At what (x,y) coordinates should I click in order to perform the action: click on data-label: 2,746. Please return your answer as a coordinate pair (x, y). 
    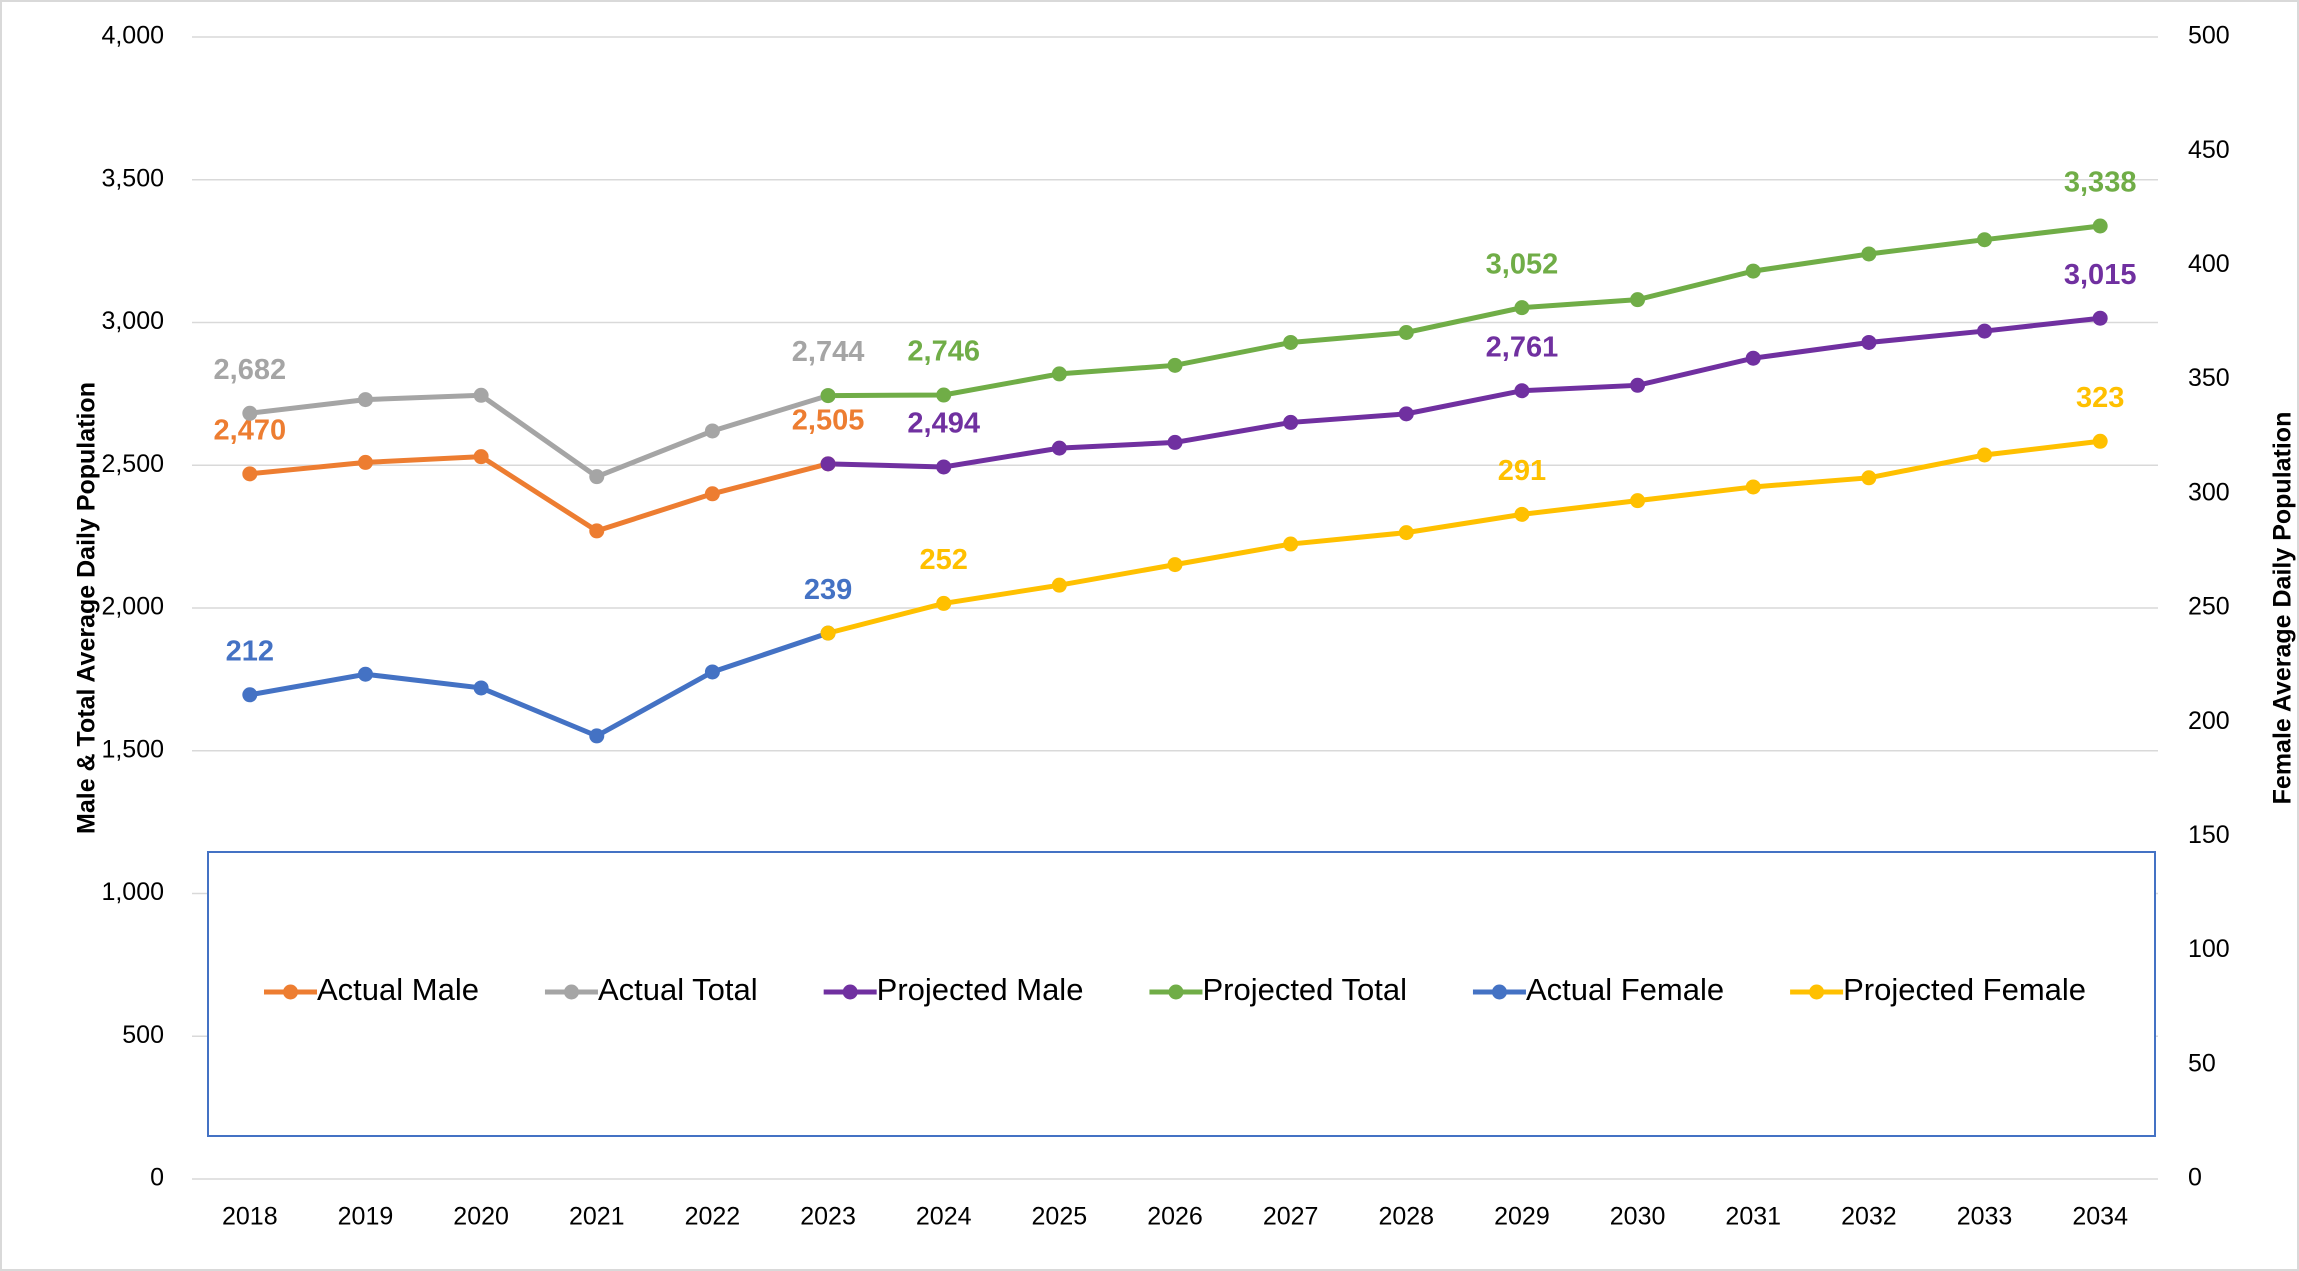
    Looking at the image, I should click on (943, 352).